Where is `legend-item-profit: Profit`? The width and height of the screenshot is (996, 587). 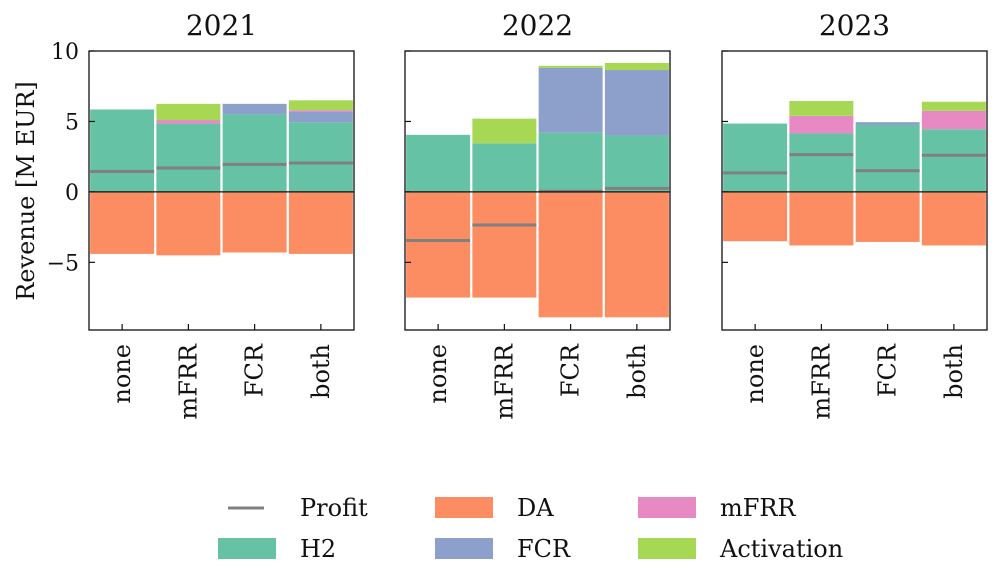
legend-item-profit: Profit is located at coordinates (298, 508).